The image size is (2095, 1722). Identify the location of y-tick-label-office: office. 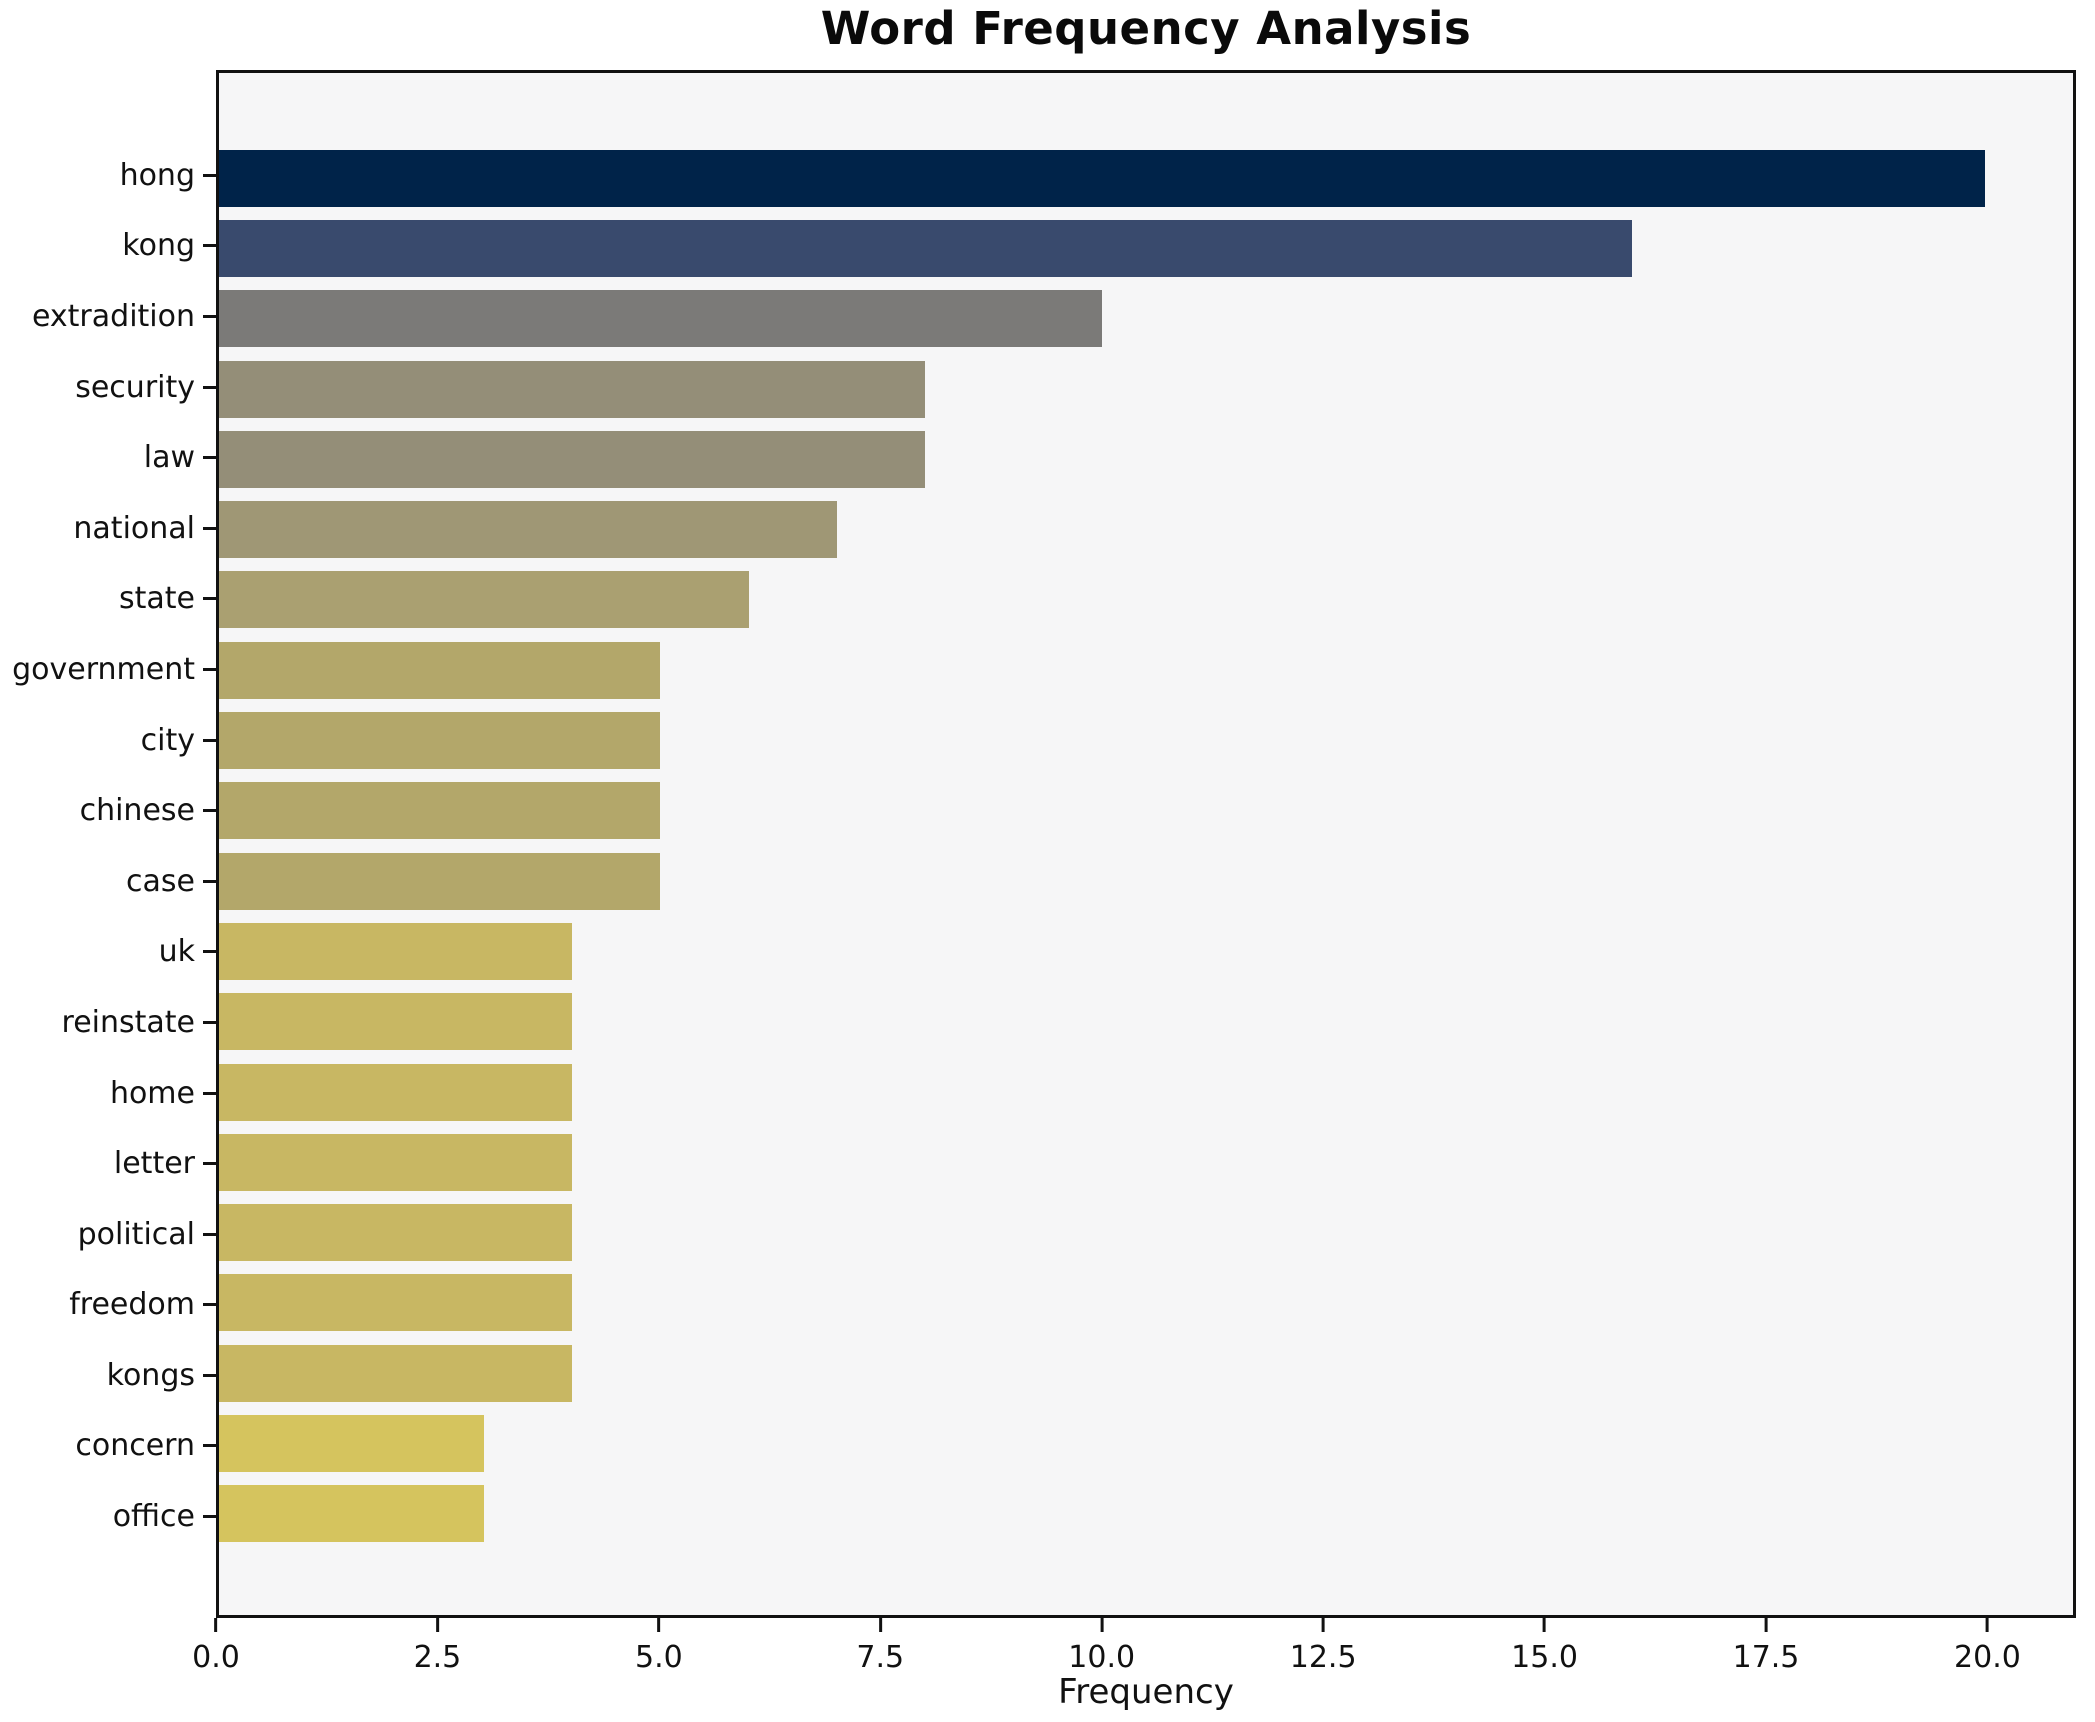
(153, 1517).